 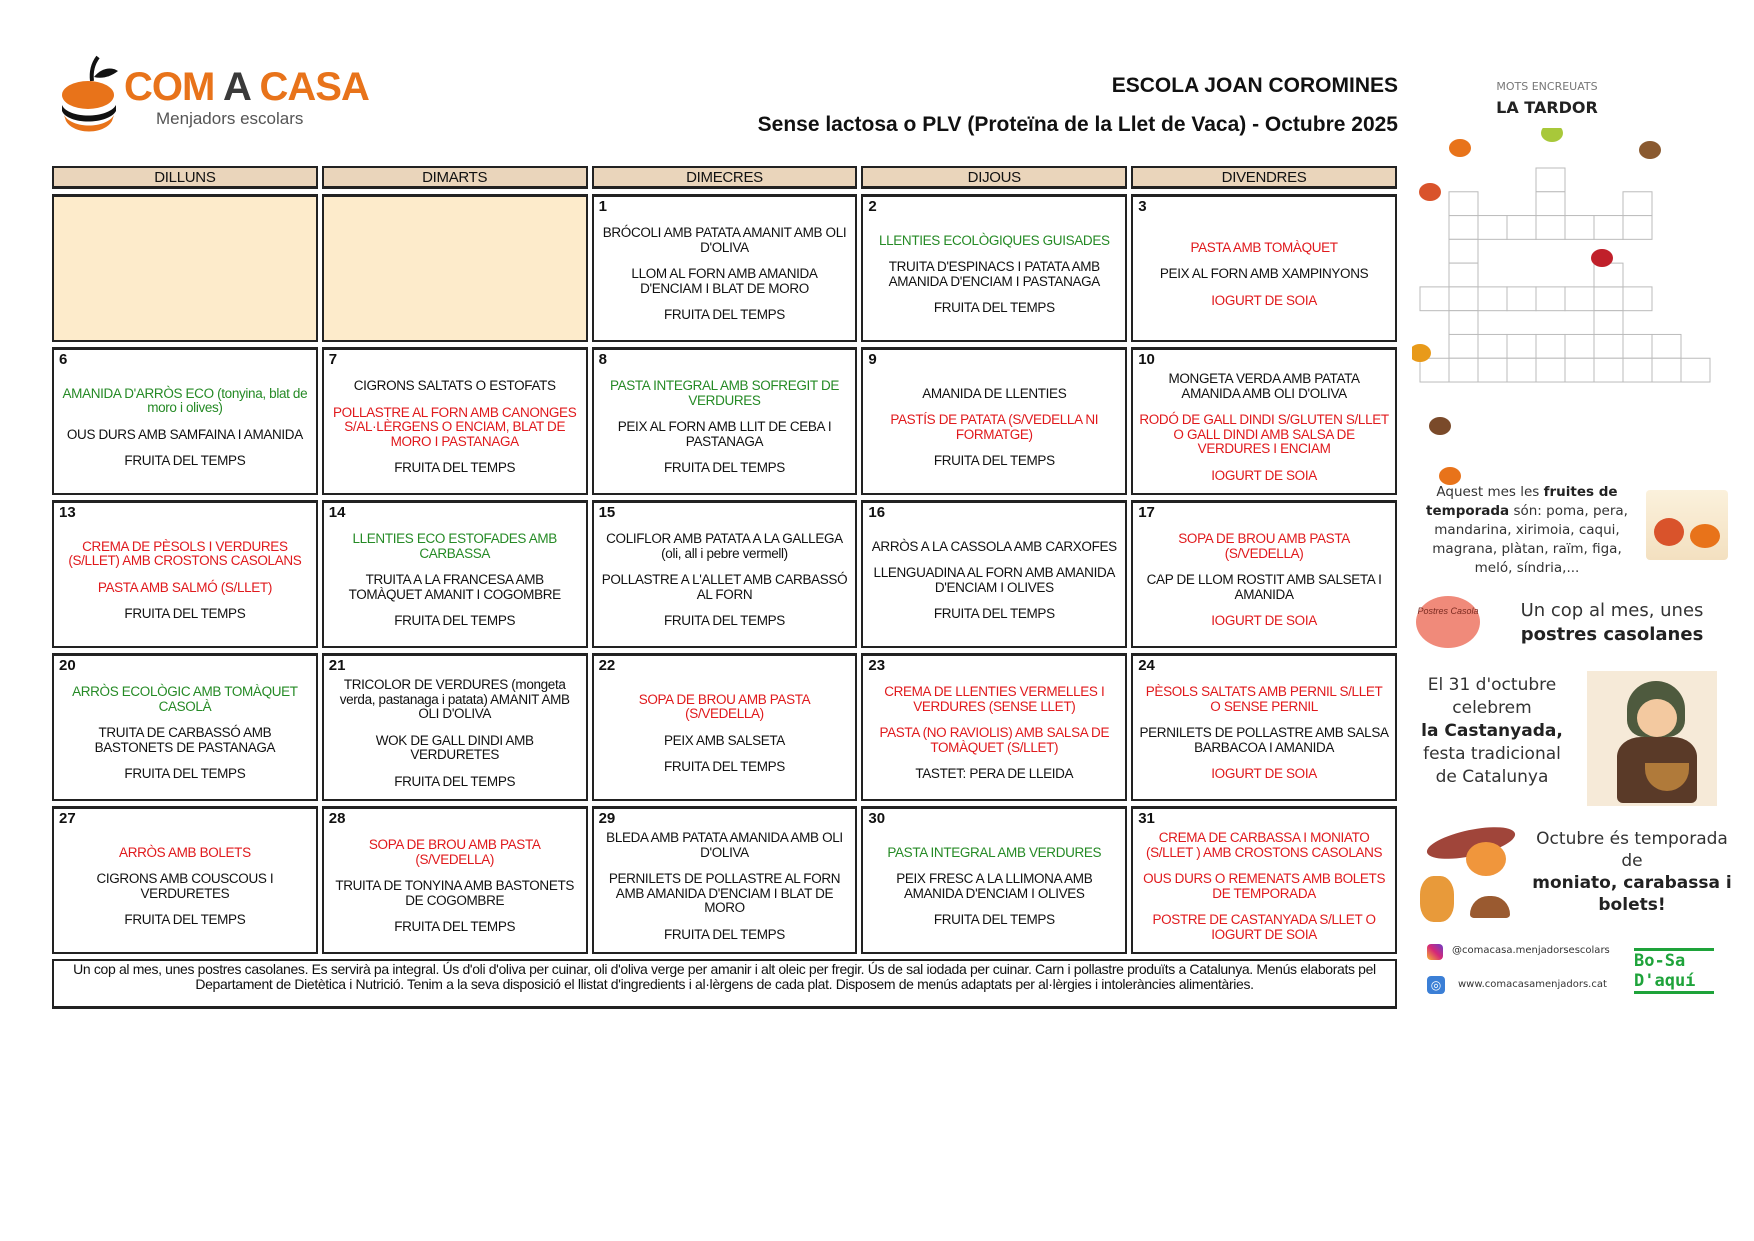 What do you see at coordinates (454, 546) in the screenshot?
I see `dish: LLENTIES ECO ESTOFADES AMB CARBASSA` at bounding box center [454, 546].